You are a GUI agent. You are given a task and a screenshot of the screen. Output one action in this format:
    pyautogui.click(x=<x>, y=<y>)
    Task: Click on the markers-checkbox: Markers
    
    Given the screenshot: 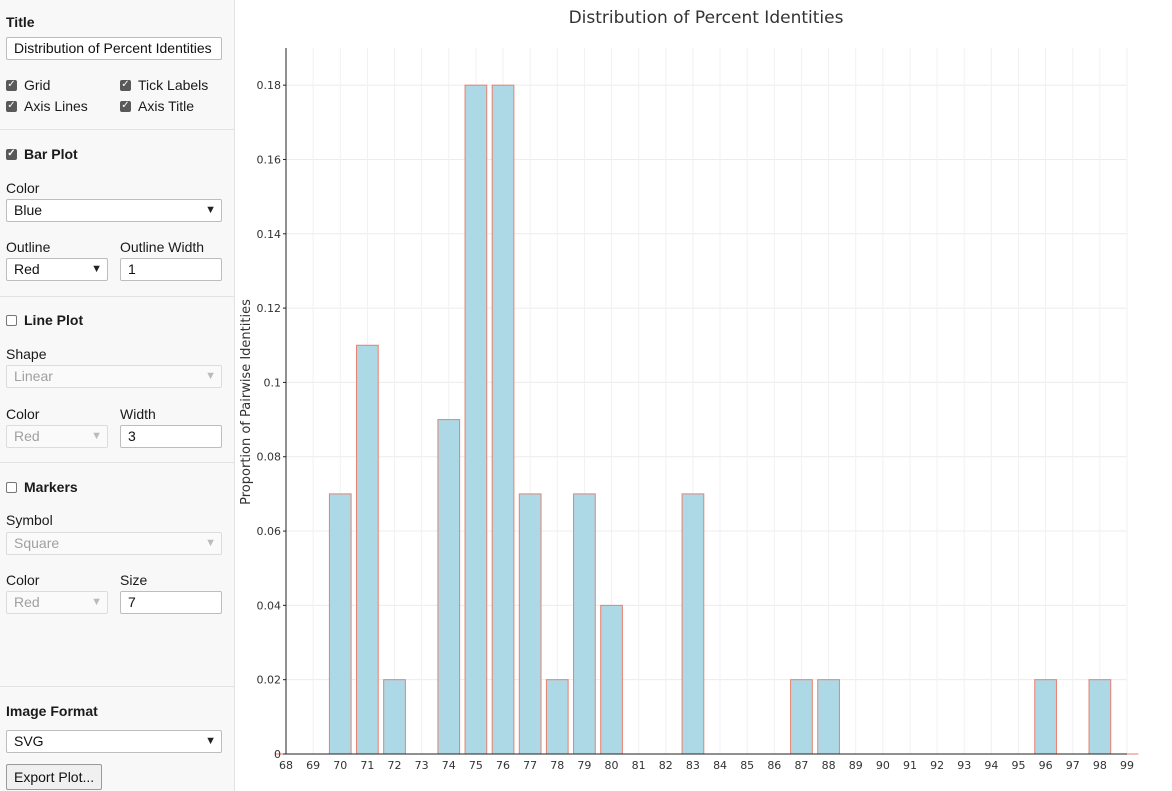 What is the action you would take?
    pyautogui.click(x=42, y=487)
    